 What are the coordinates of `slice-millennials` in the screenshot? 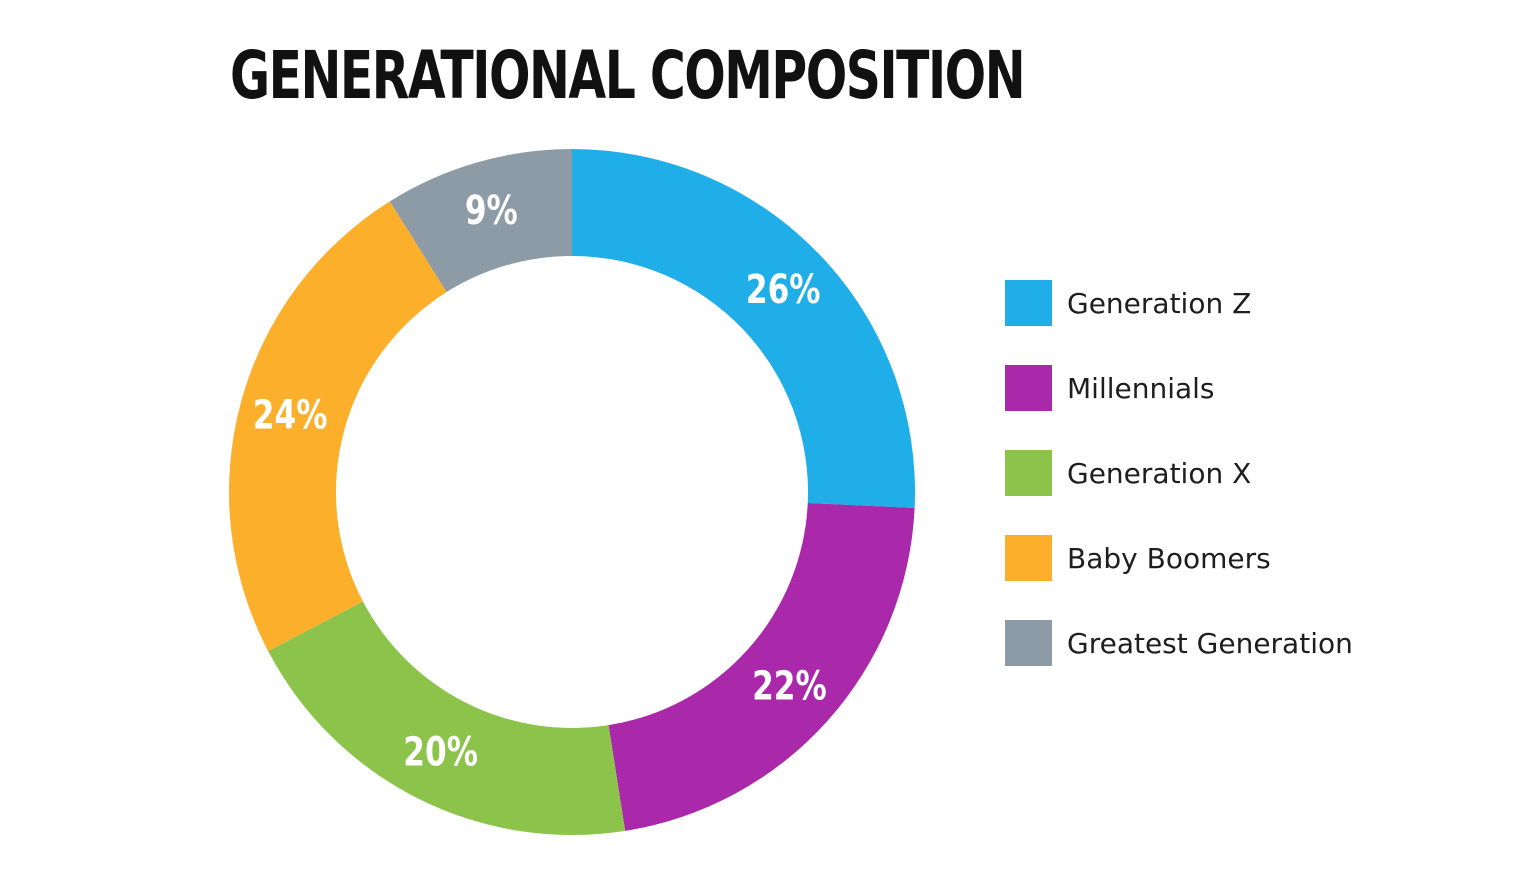 It's located at (761, 667).